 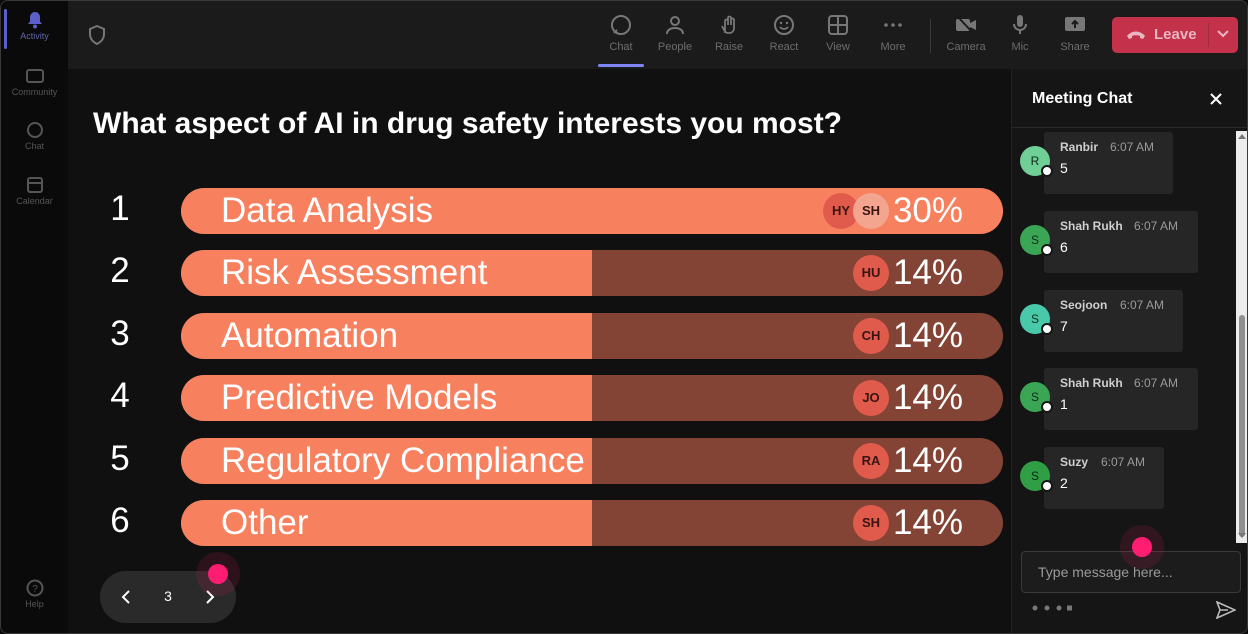 What do you see at coordinates (1082, 98) in the screenshot?
I see `chat-title: Meeting Chat` at bounding box center [1082, 98].